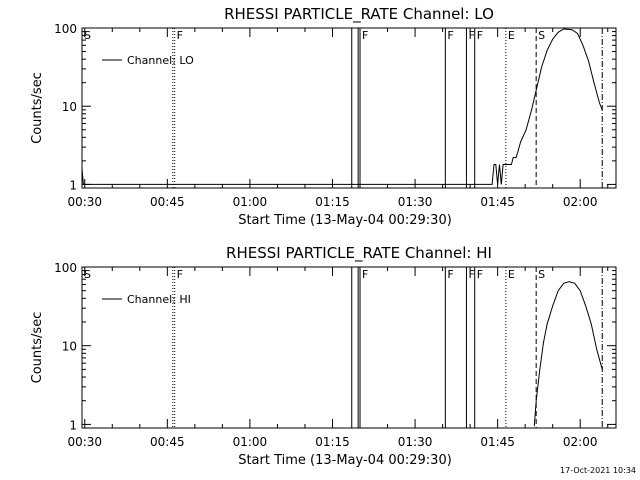 This screenshot has height=480, width=640. What do you see at coordinates (359, 253) in the screenshot?
I see `chart-title: RHESSI PARTICLE_RATE Channel: HI` at bounding box center [359, 253].